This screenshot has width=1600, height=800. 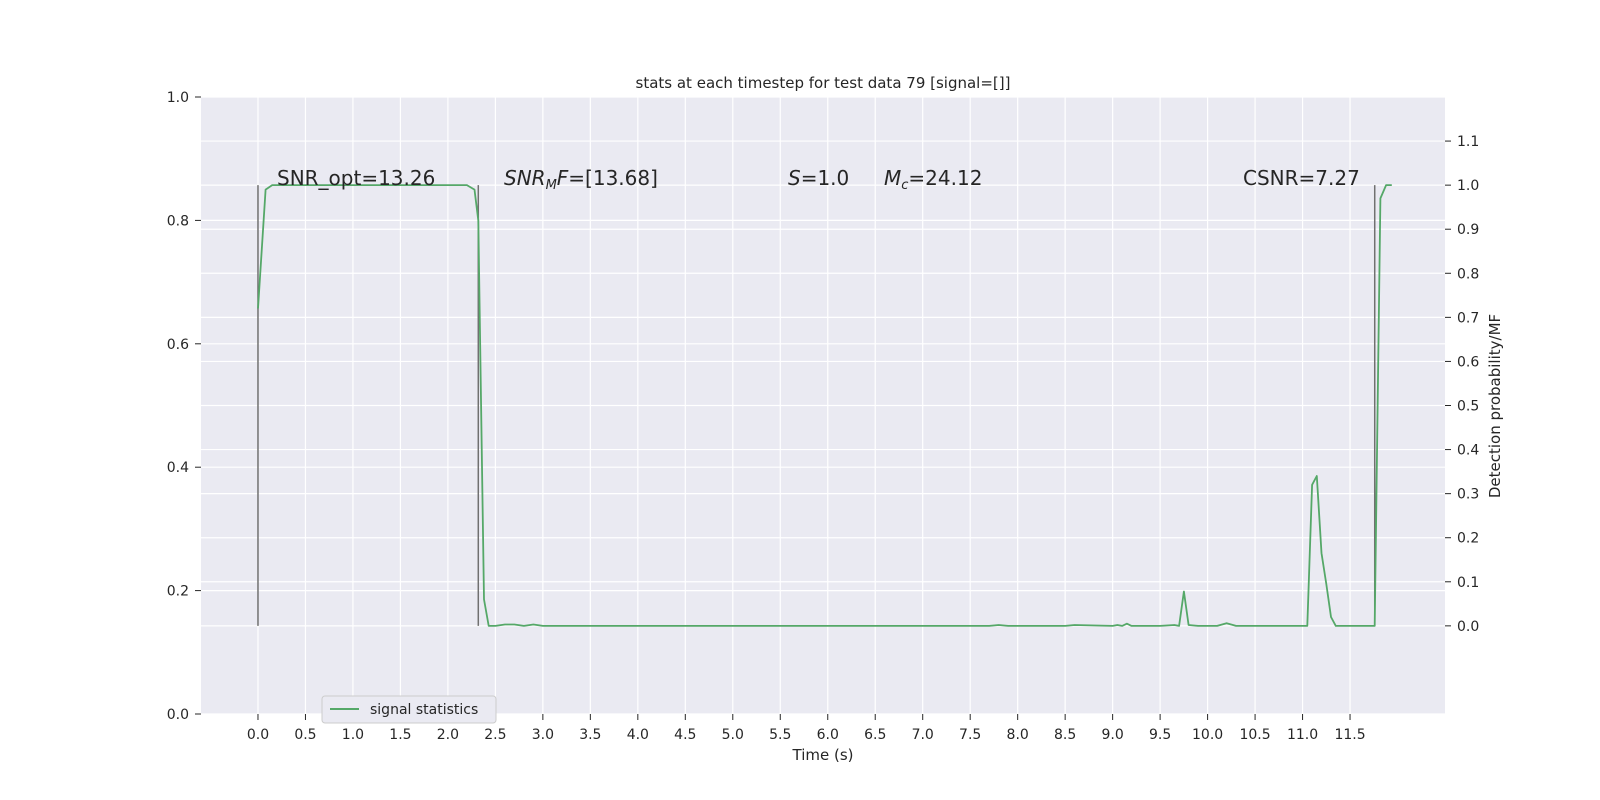 I want to click on x-tick-label: 2.5, so click(x=495, y=735).